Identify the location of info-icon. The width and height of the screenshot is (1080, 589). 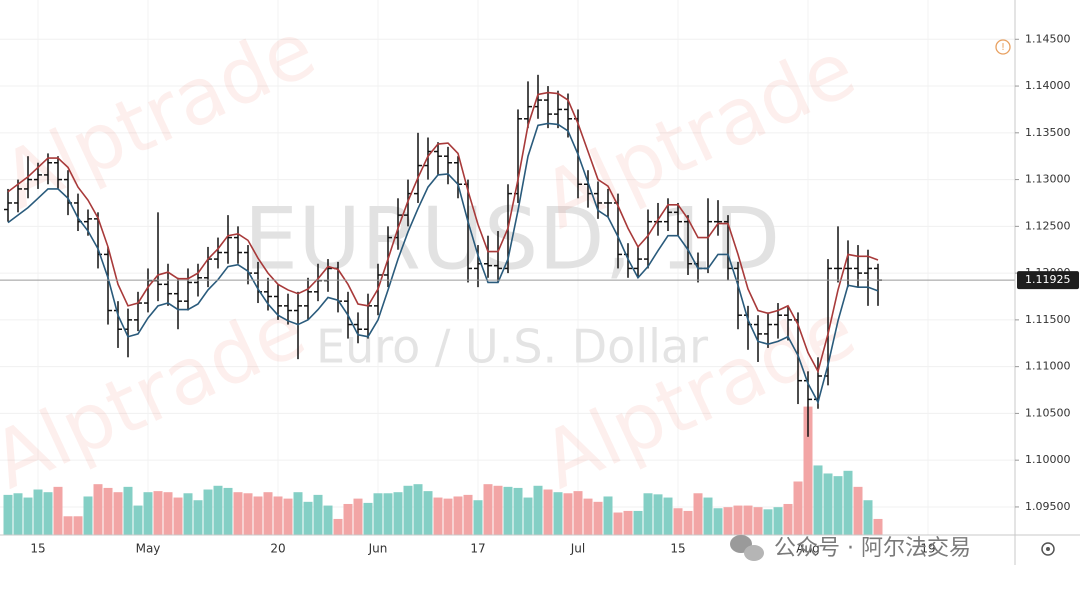
(1003, 47).